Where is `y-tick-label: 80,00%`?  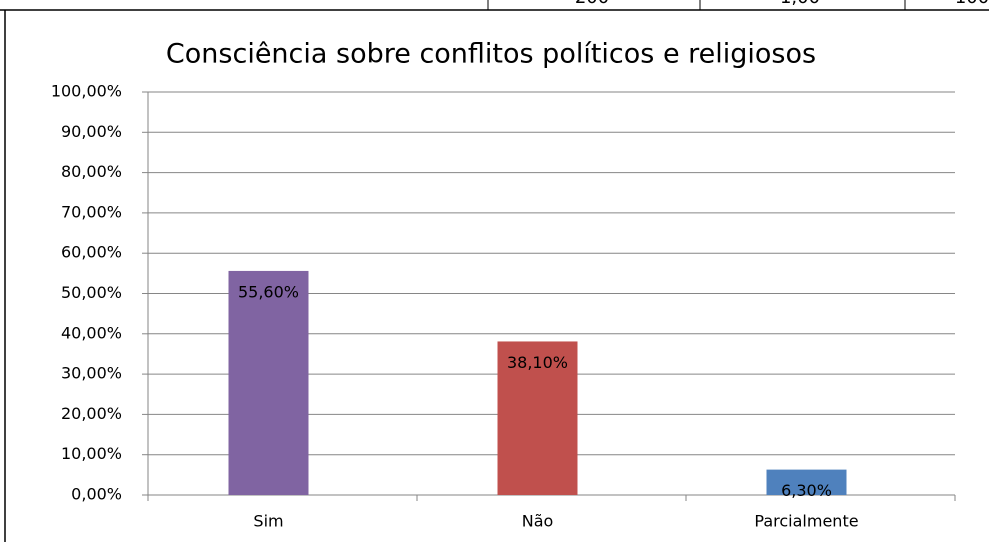 y-tick-label: 80,00% is located at coordinates (91, 171).